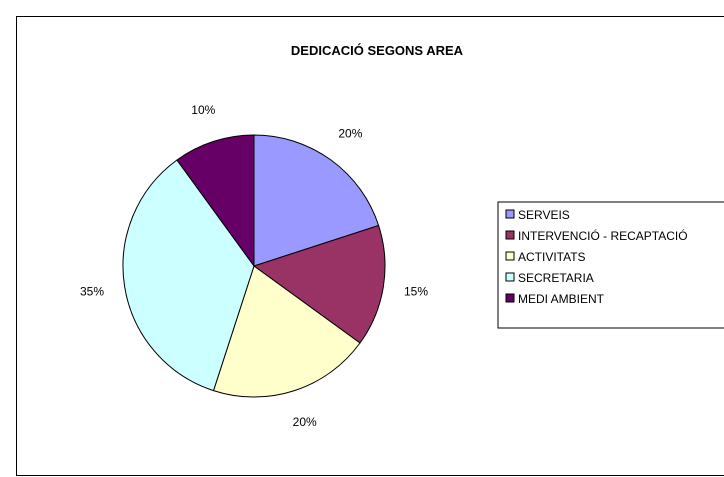  Describe the element at coordinates (215, 201) in the screenshot. I see `pie-slice-medi-ambient` at that location.